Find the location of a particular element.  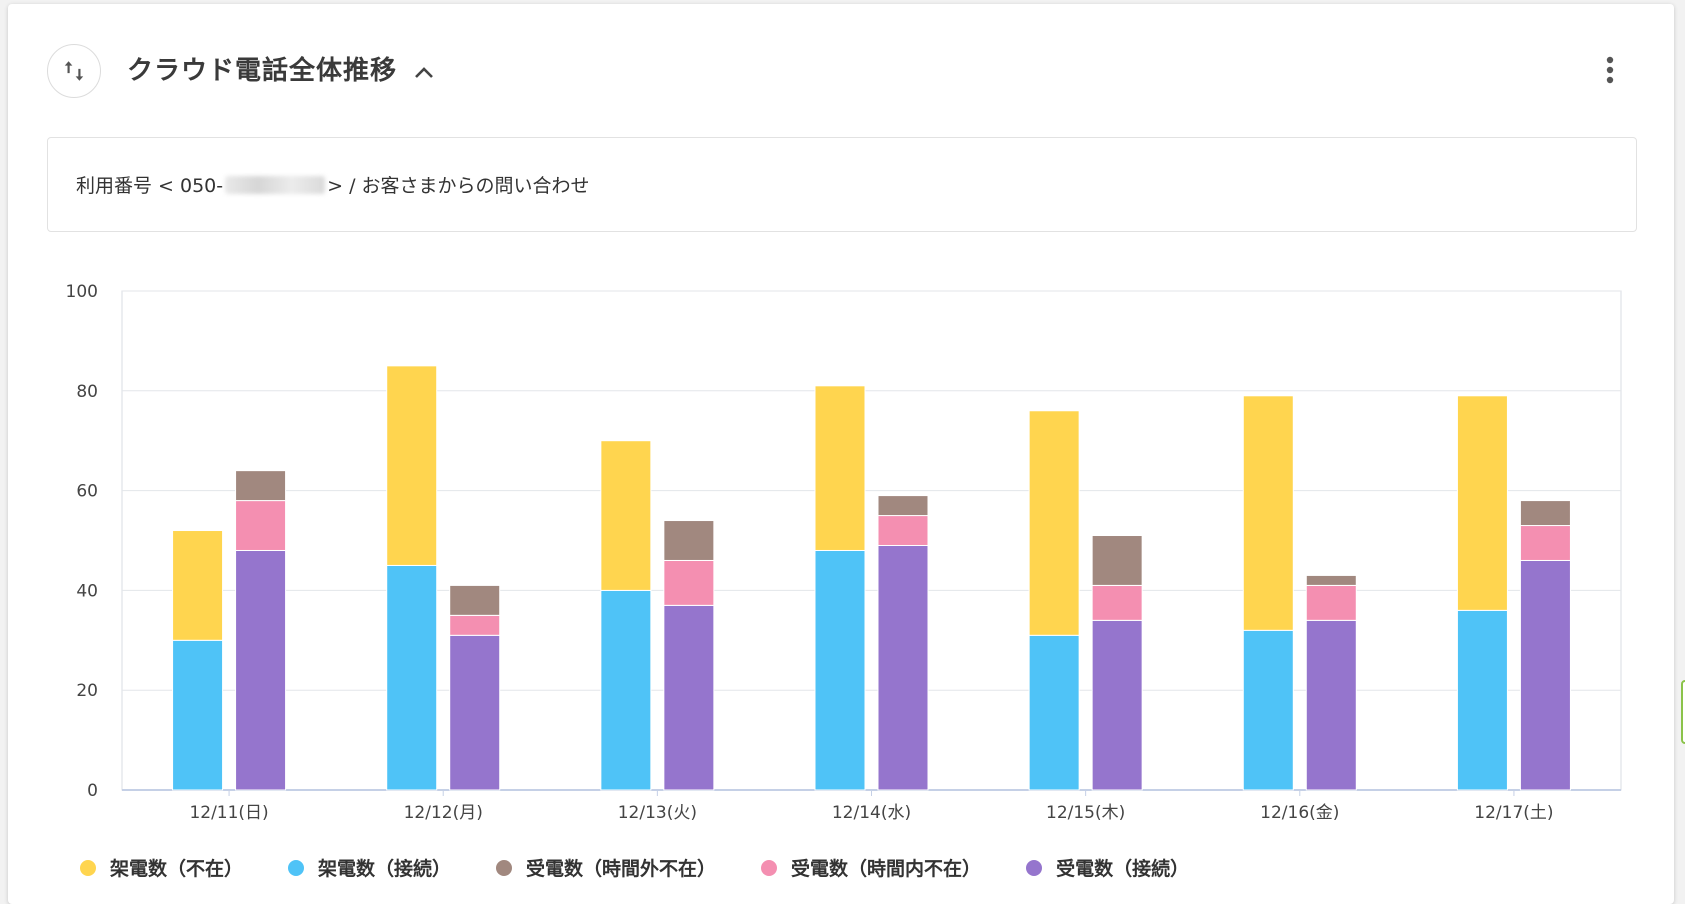

legend-label: 受電数（接続） is located at coordinates (1123, 869).